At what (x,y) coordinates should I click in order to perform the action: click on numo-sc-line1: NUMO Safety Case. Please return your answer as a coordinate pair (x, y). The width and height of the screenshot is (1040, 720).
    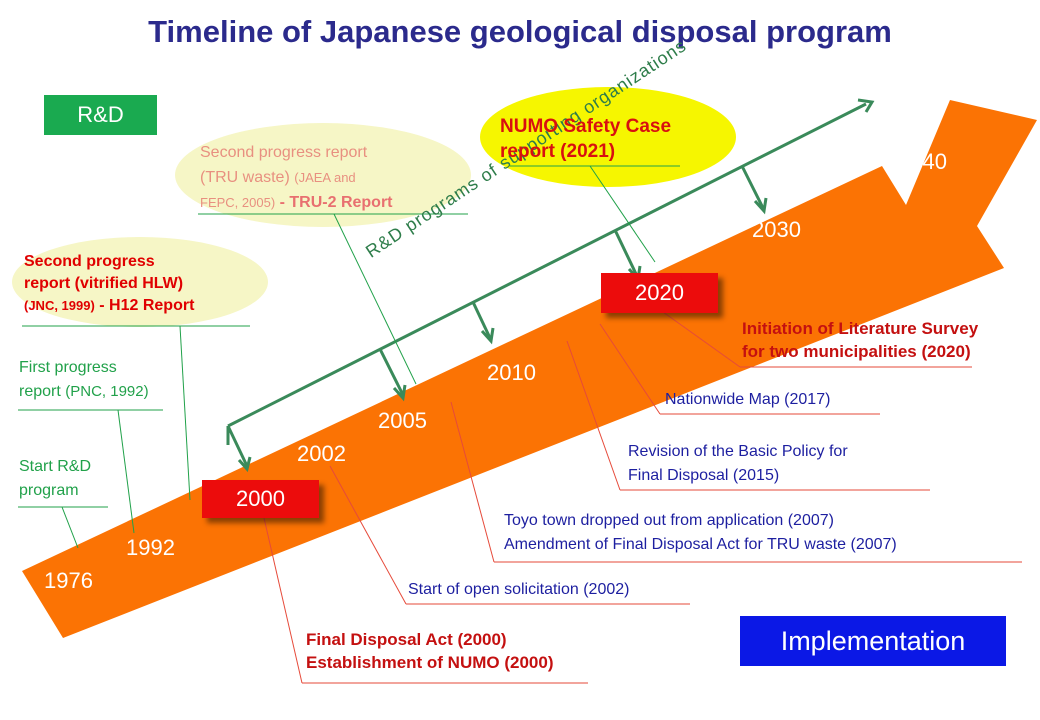
    Looking at the image, I should click on (586, 126).